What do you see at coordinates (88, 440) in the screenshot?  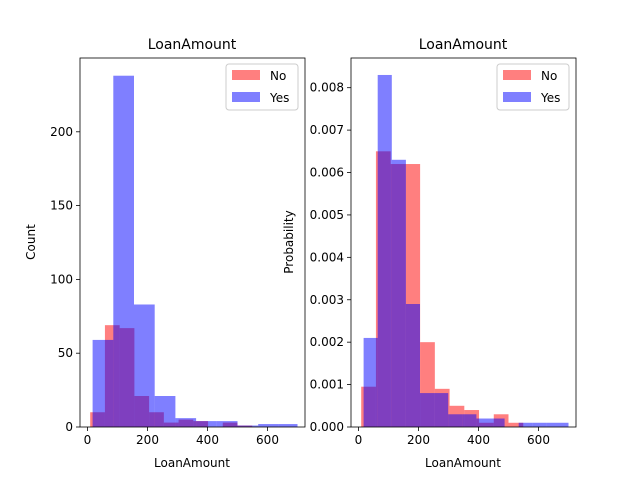 I see `left-xtick-label-0: 0` at bounding box center [88, 440].